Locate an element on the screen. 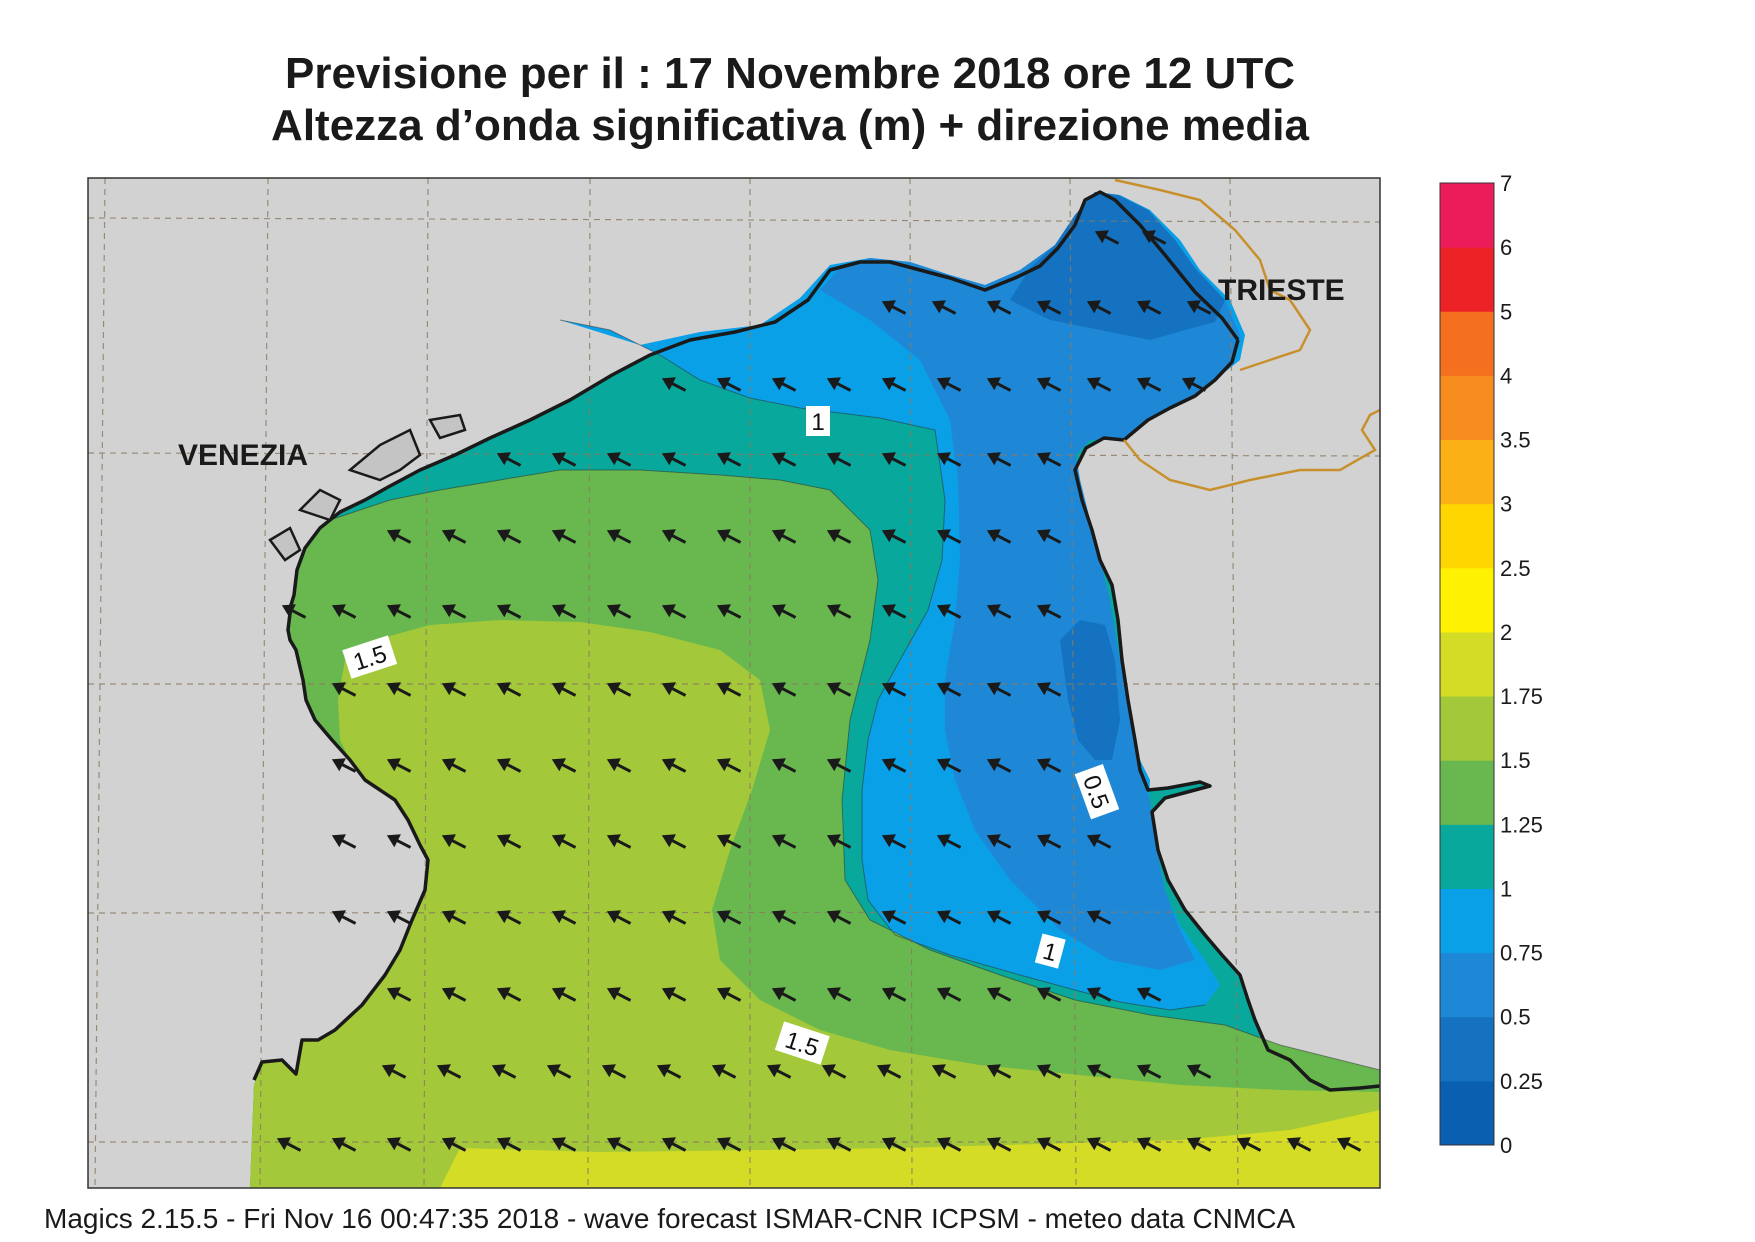  legend-tick-label: 3 is located at coordinates (1506, 504).